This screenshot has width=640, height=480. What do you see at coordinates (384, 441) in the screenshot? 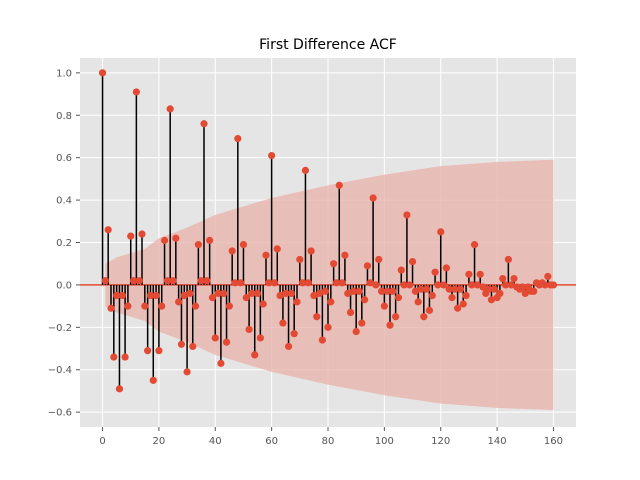
I see `x-tick-label: 100` at bounding box center [384, 441].